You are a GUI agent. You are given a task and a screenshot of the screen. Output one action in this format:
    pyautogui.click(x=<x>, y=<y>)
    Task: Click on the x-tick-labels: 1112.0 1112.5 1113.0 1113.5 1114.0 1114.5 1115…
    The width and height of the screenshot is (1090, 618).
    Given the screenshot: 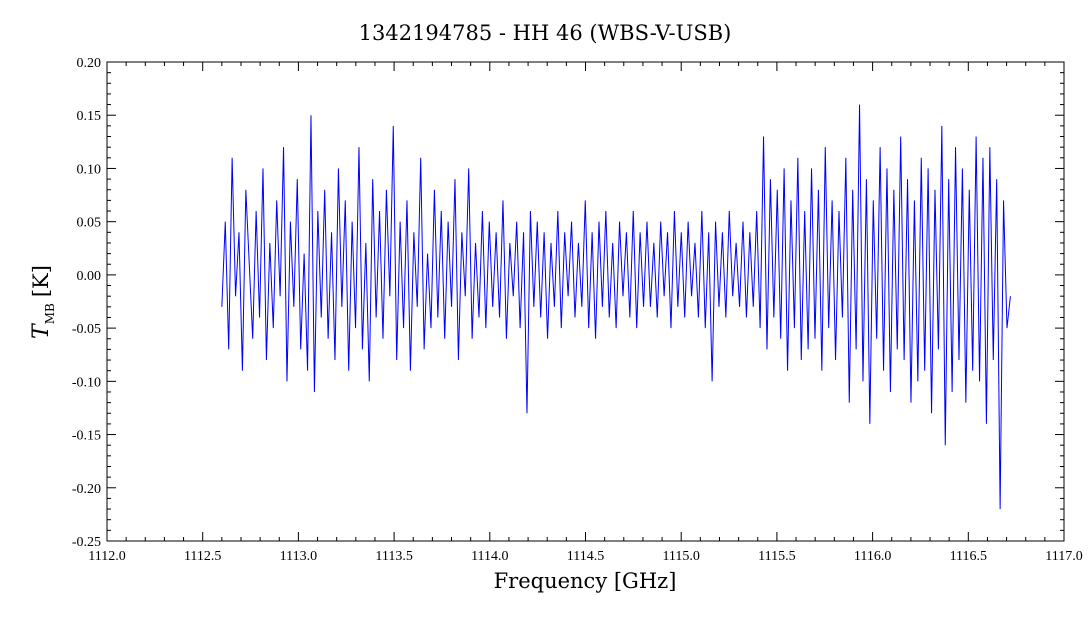 What is the action you would take?
    pyautogui.click(x=585, y=556)
    